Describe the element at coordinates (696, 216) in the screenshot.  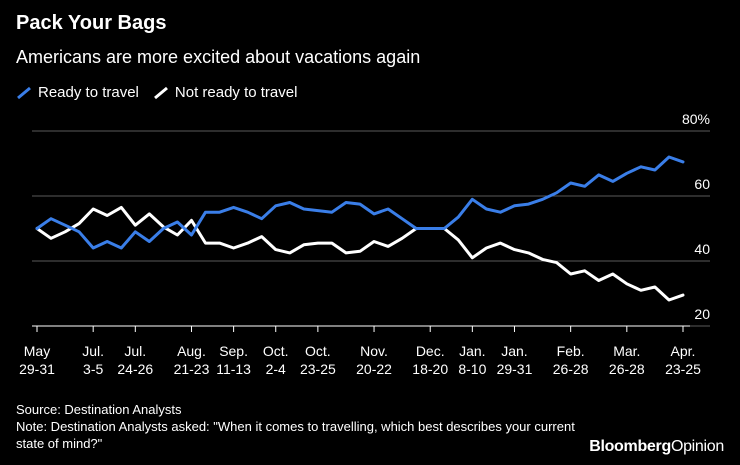
I see `y-axis-ticks: 80% 60 40 20` at that location.